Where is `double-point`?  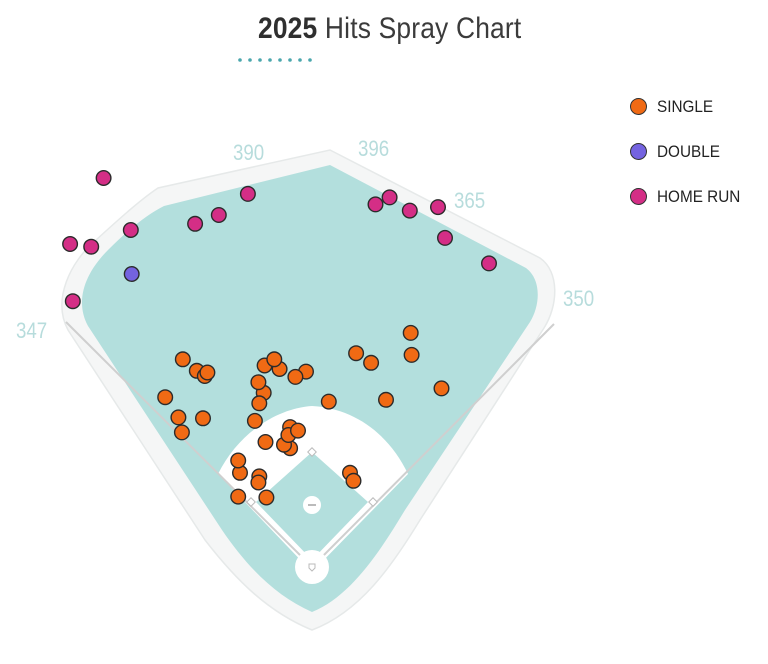 double-point is located at coordinates (131, 274).